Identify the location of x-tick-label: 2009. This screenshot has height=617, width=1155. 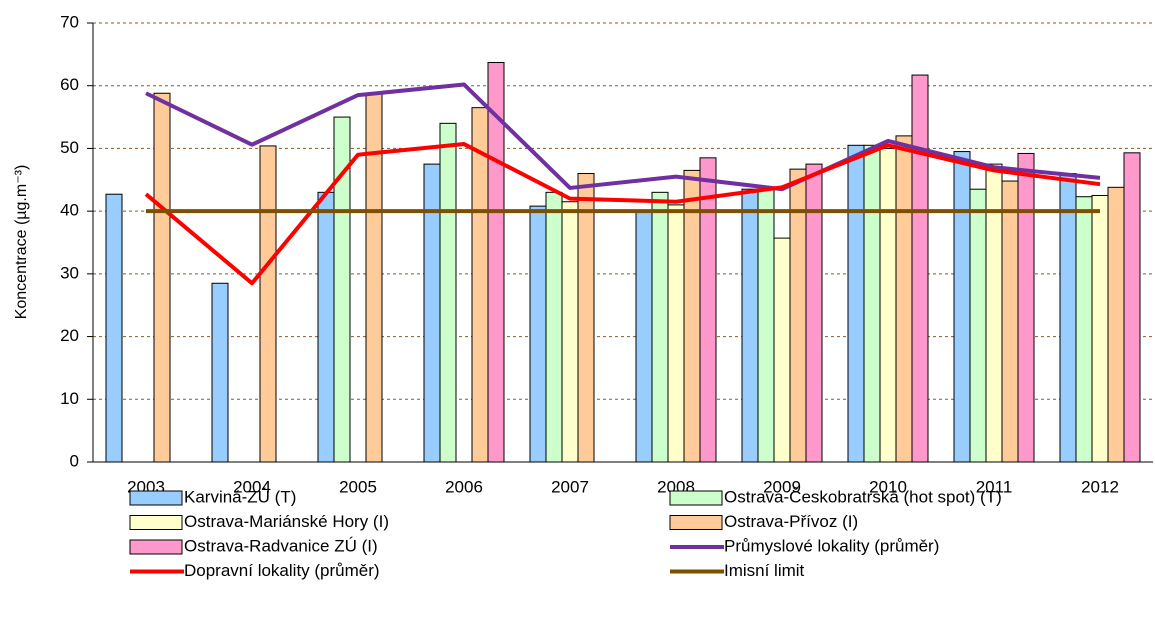
(782, 486).